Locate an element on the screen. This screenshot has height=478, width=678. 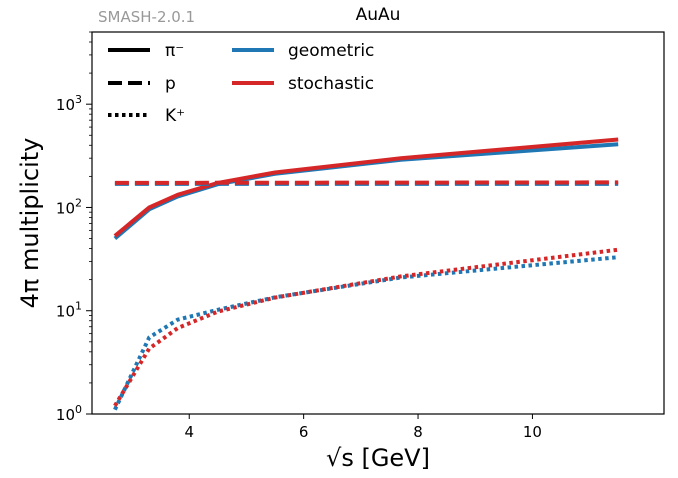
y-axis-label: 4π multiplicity is located at coordinates (30, 223).